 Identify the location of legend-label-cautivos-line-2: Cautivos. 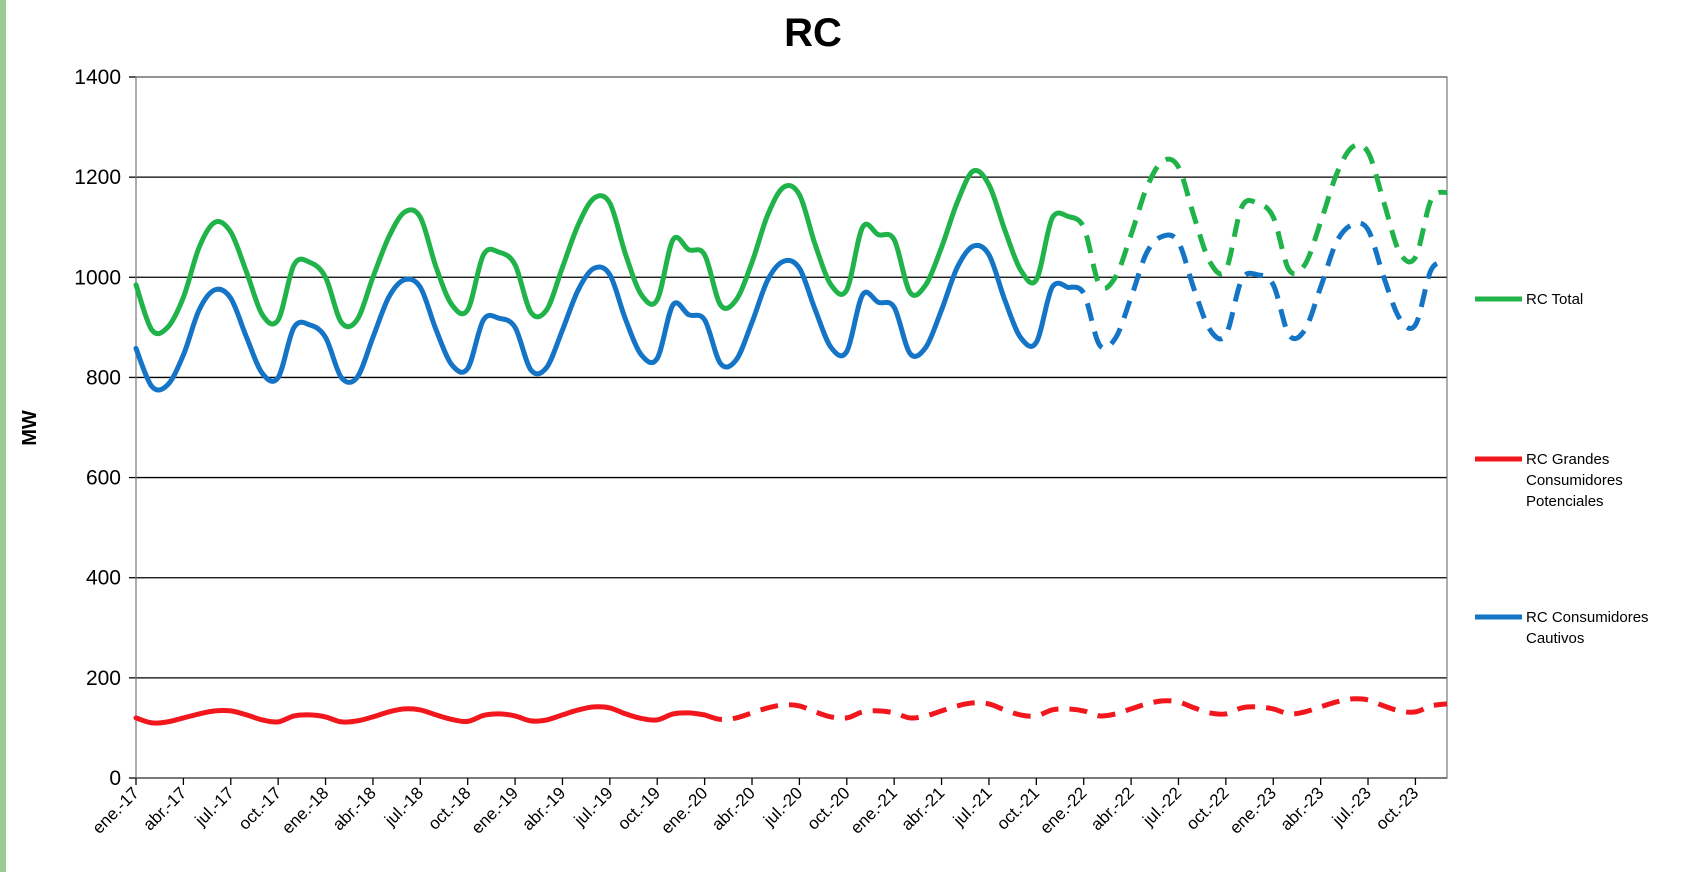
(1555, 638).